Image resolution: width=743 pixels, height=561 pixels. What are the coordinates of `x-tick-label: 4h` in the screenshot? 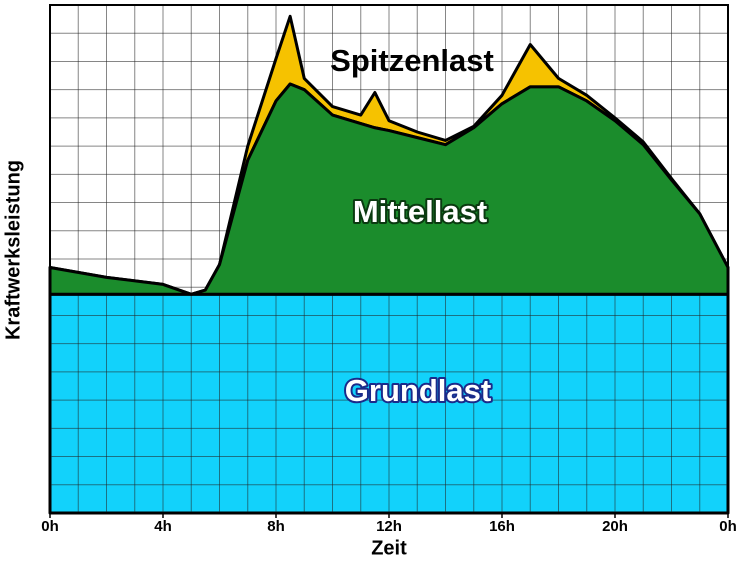 It's located at (163, 526).